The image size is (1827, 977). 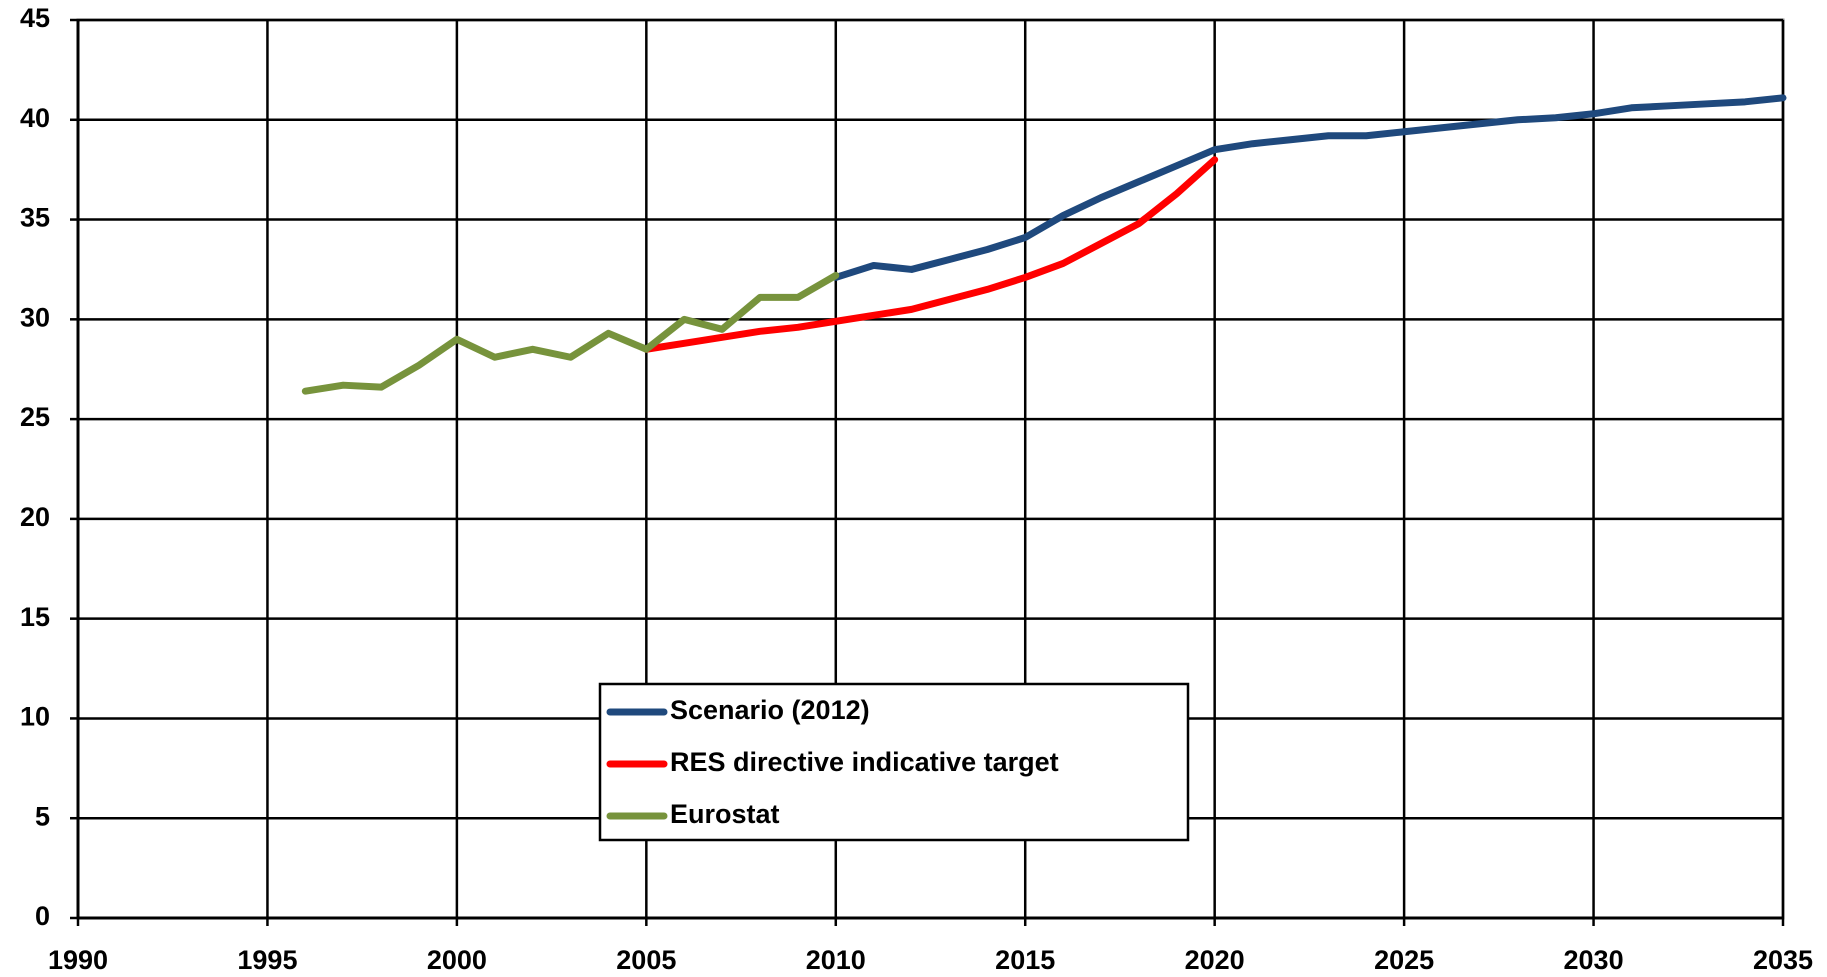 What do you see at coordinates (725, 814) in the screenshot?
I see `legend-label: Eurostat` at bounding box center [725, 814].